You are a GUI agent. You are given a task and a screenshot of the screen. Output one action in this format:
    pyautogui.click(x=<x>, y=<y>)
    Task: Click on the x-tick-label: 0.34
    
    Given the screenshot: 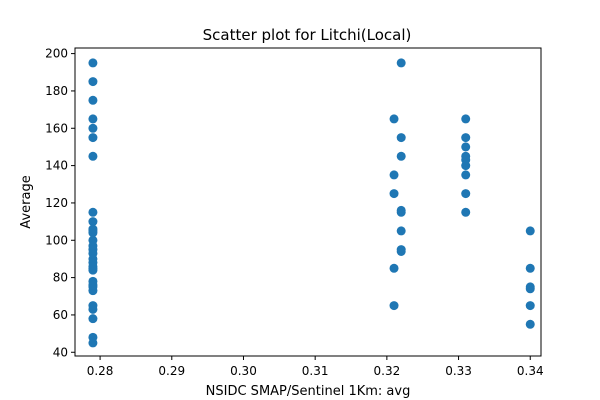 What is the action you would take?
    pyautogui.click(x=530, y=371)
    